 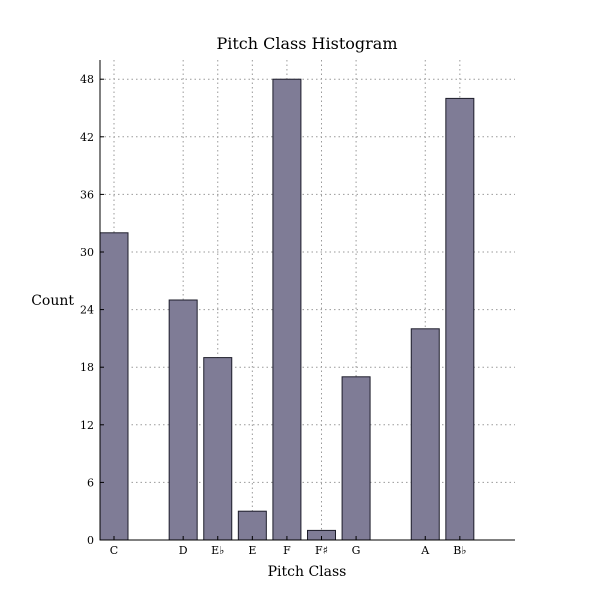 What do you see at coordinates (87, 310) in the screenshot?
I see `y-tick-label: 24` at bounding box center [87, 310].